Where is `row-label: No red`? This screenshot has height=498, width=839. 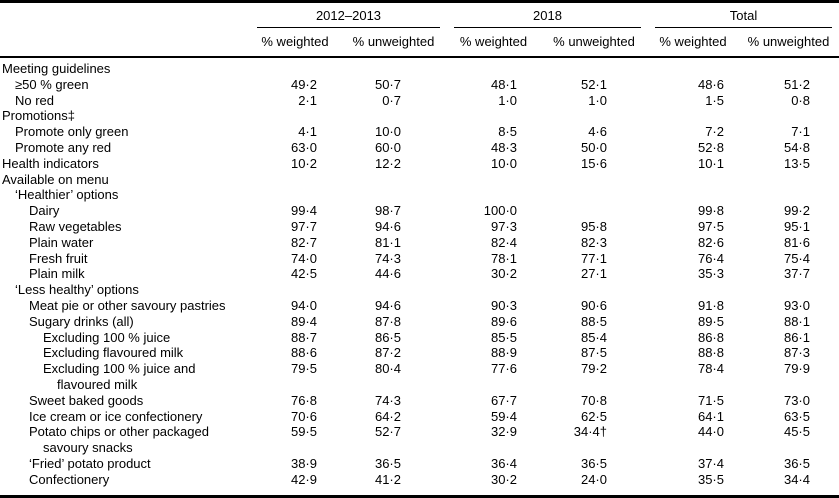
row-label: No red is located at coordinates (35, 100).